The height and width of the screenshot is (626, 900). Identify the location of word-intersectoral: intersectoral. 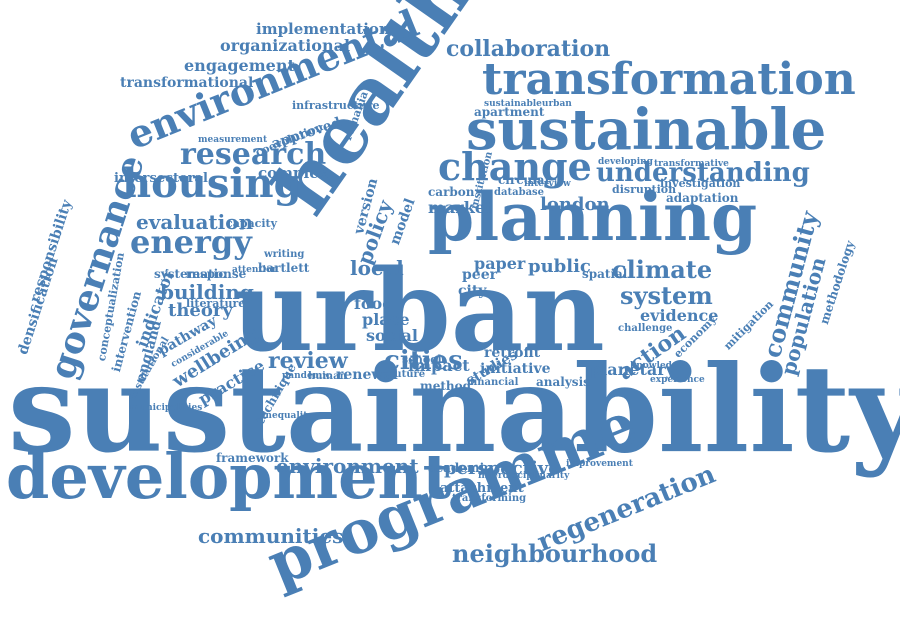
(161, 178).